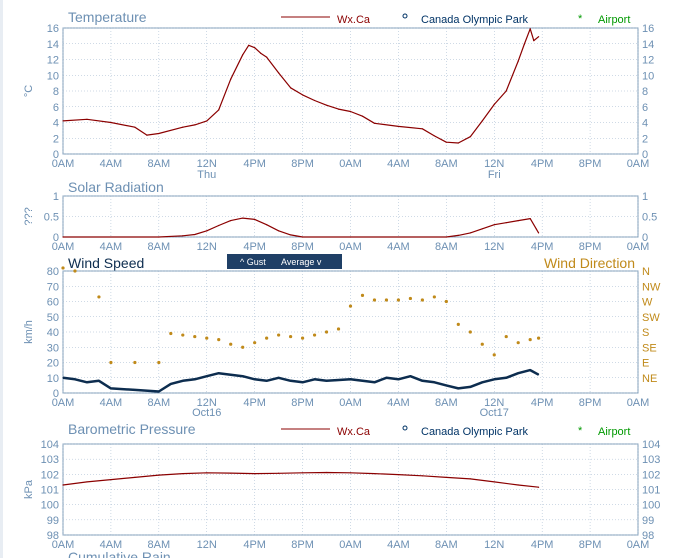 Image resolution: width=693 pixels, height=558 pixels. I want to click on wind-toggle: ^ Gust Average v, so click(284, 261).